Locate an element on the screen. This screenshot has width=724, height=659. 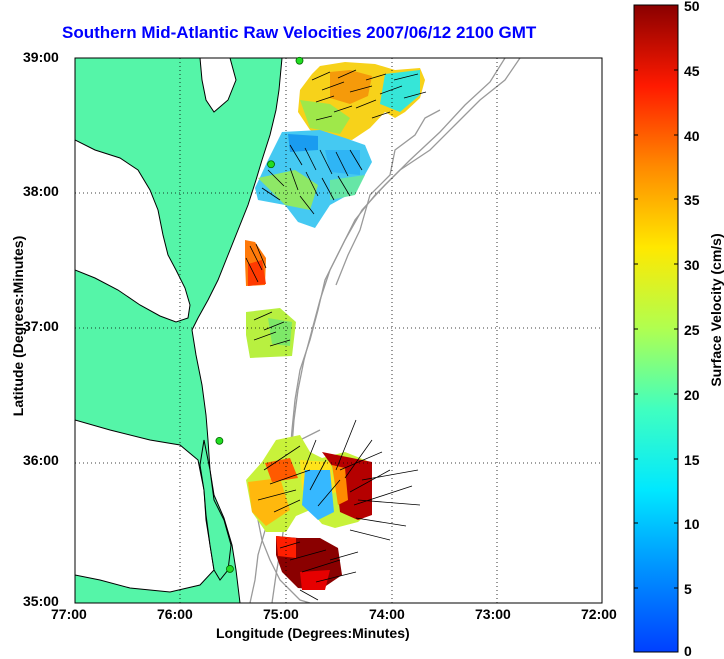
y-tick-label: 39:00 is located at coordinates (41, 57).